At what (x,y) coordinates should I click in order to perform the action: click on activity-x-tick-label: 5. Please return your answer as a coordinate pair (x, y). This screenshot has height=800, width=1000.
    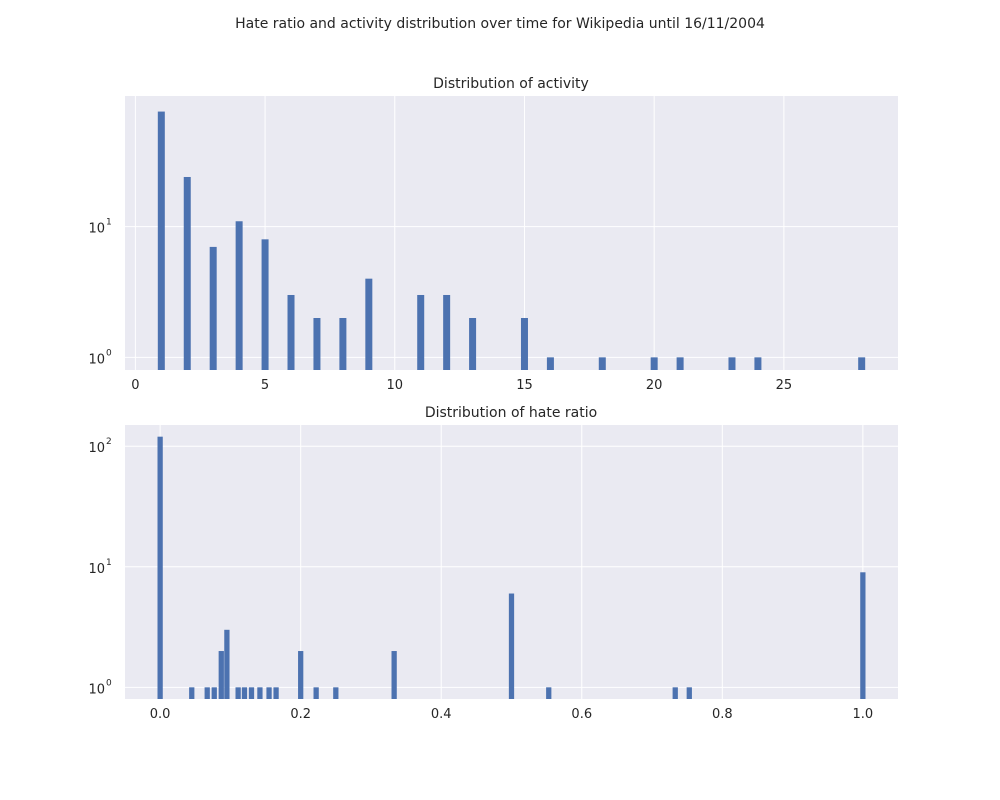
    Looking at the image, I should click on (265, 385).